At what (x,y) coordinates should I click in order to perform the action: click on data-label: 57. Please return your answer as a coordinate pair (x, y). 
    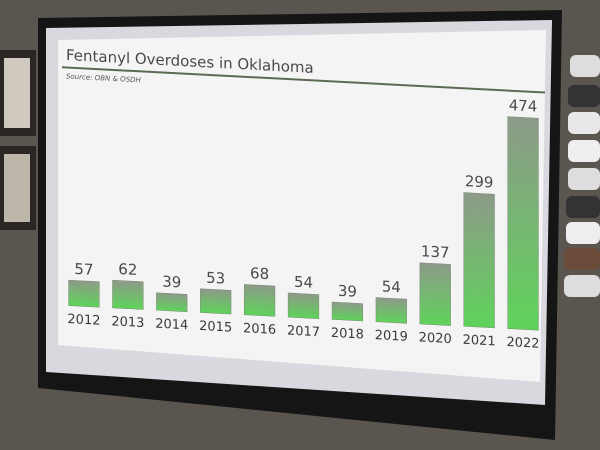
    Looking at the image, I should click on (83, 269).